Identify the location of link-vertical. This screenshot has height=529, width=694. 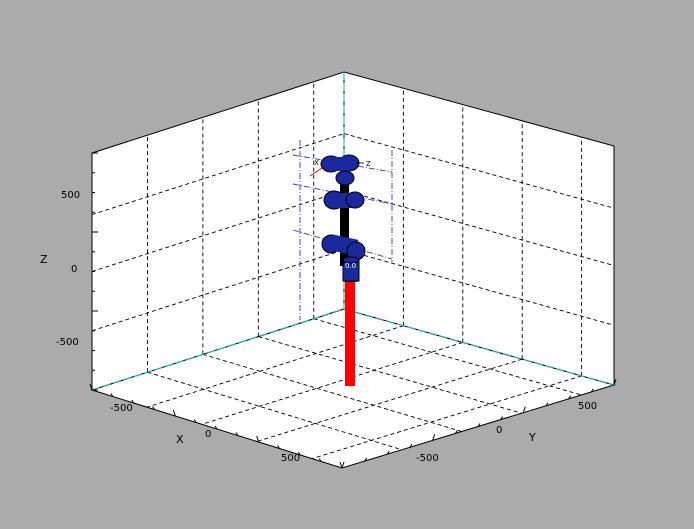
(344, 214).